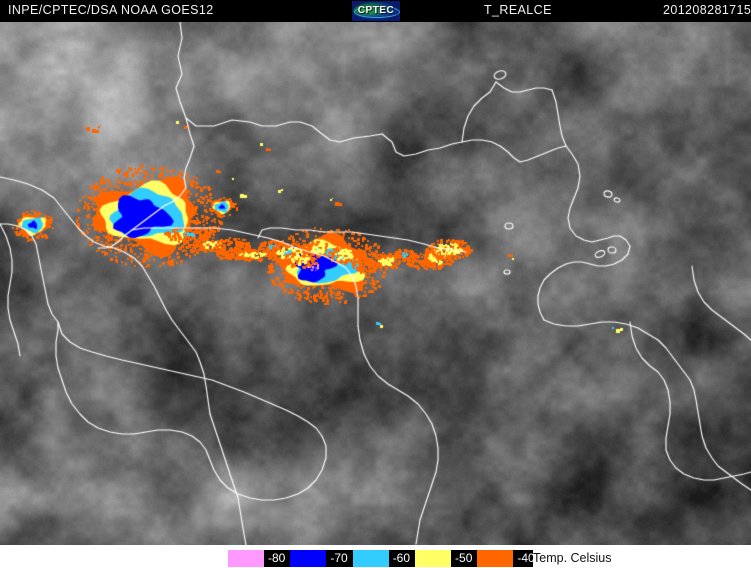 This screenshot has width=751, height=568. Describe the element at coordinates (246, 558) in the screenshot. I see `legend-swatch-minus80` at that location.